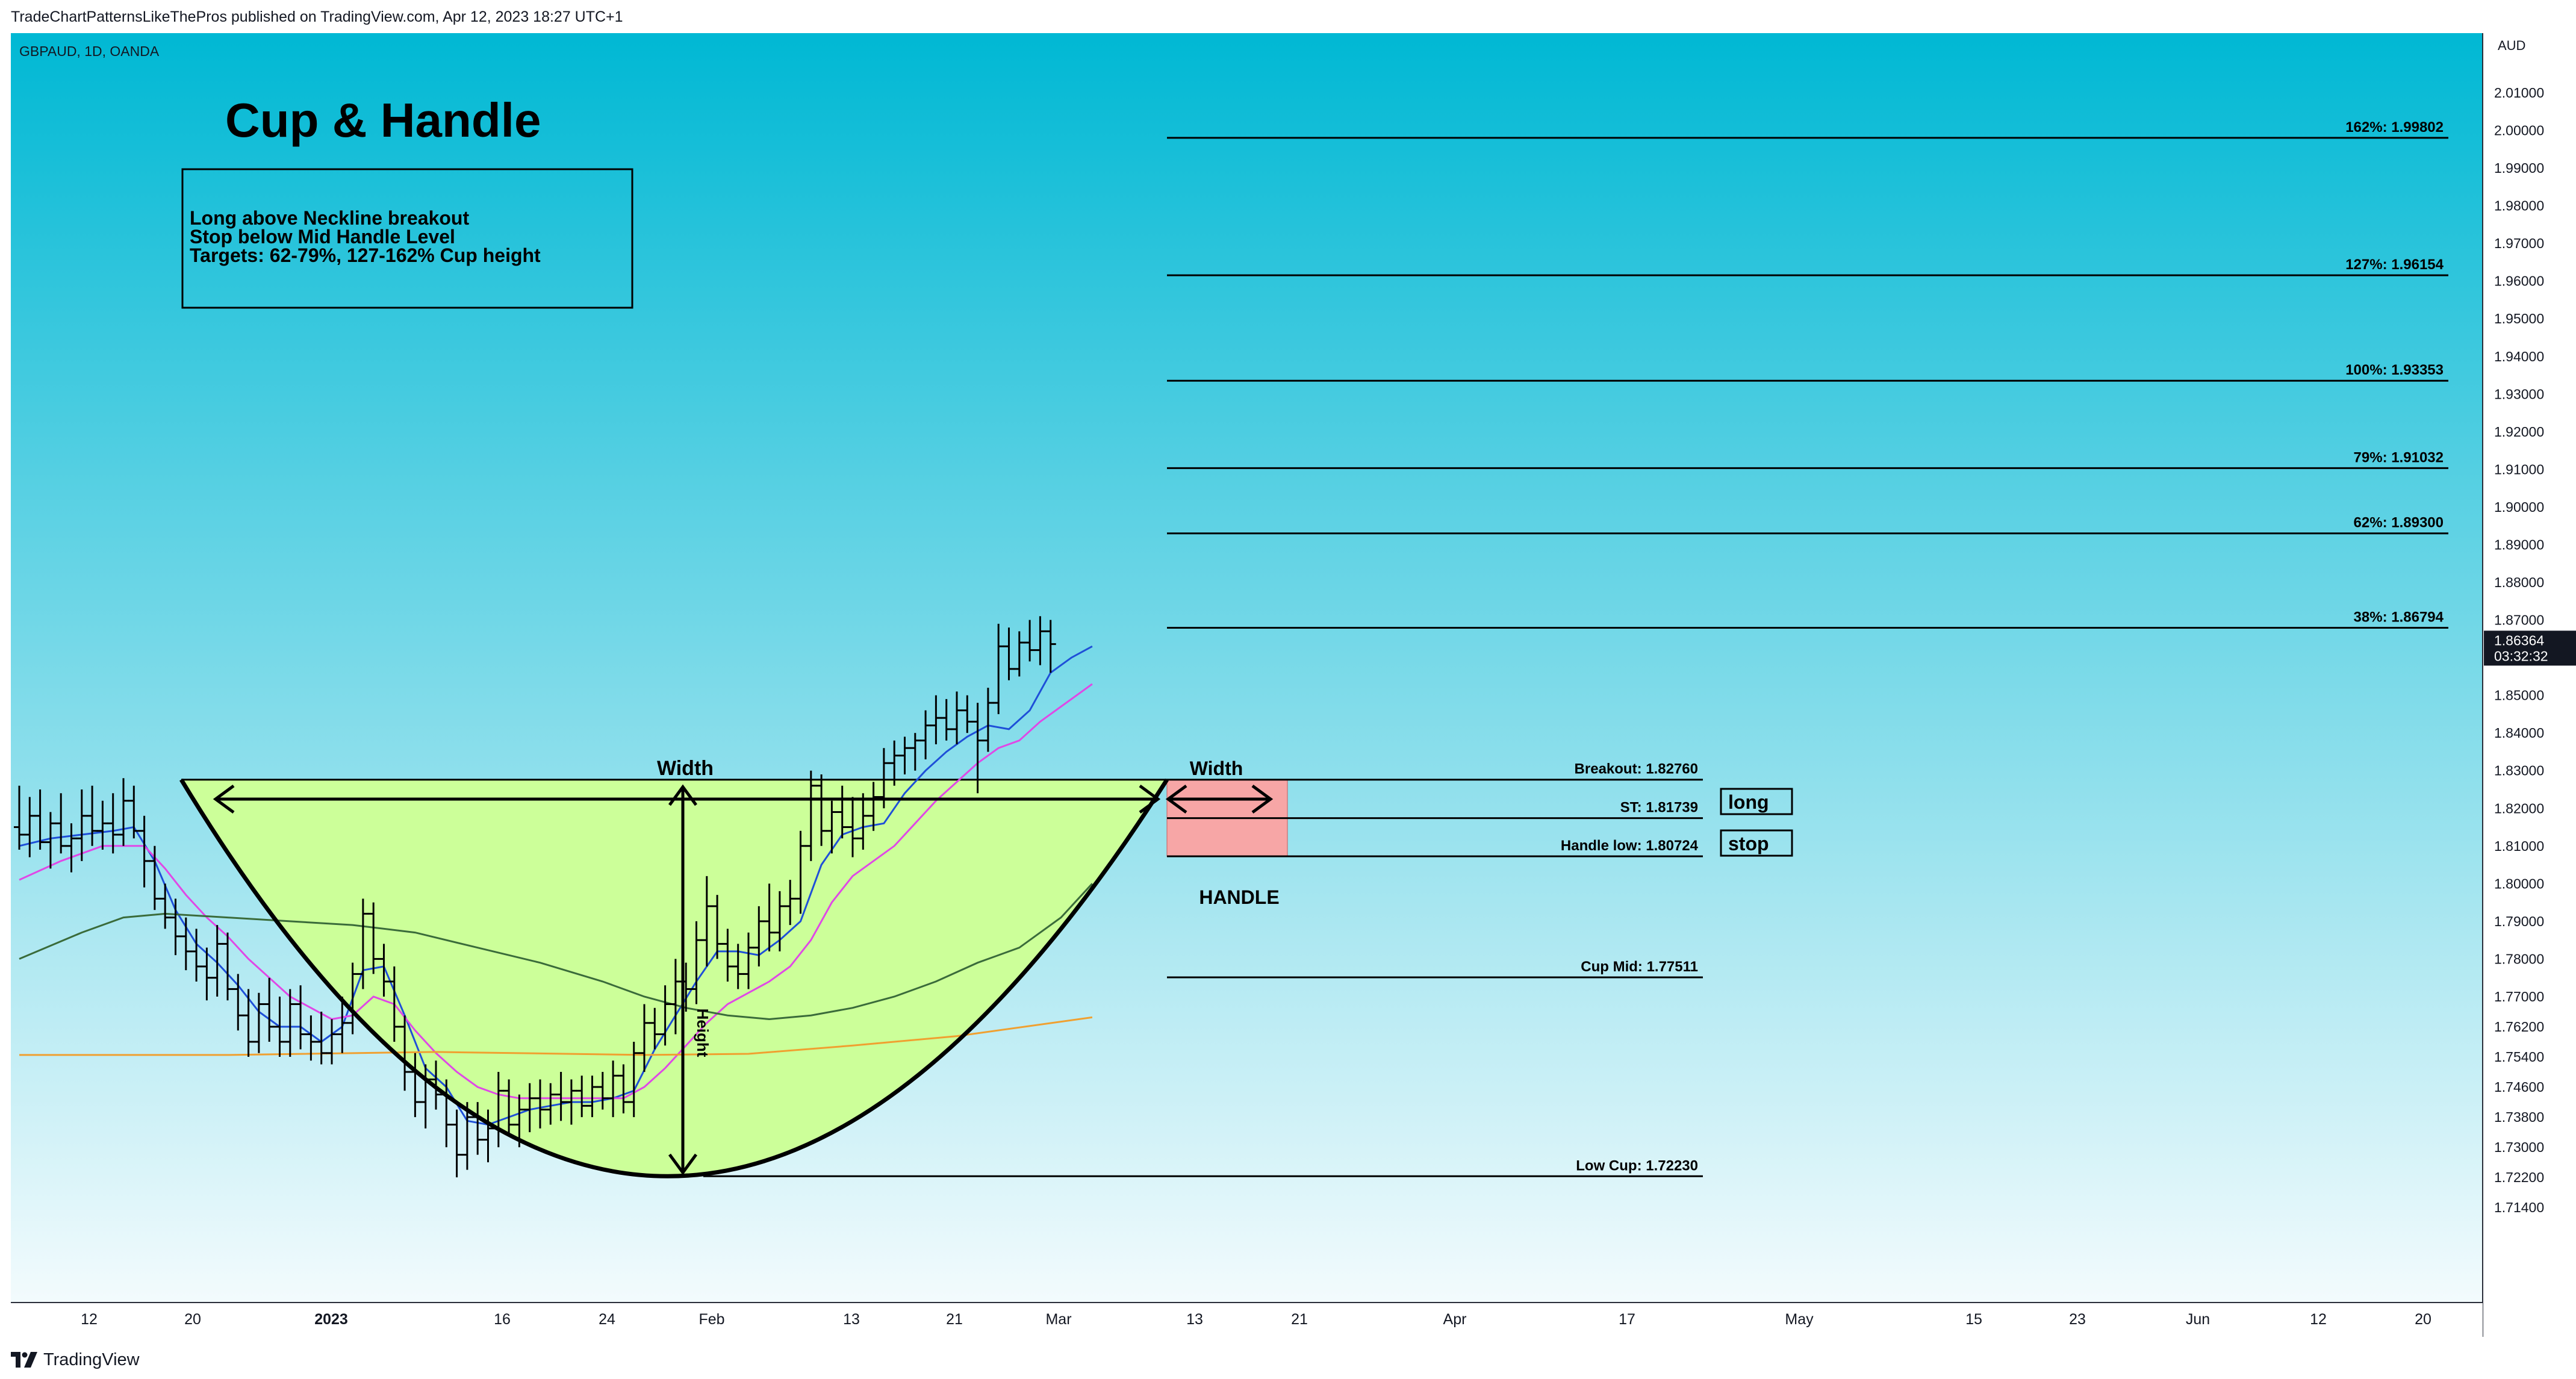  What do you see at coordinates (1247, 1320) in the screenshot?
I see `time-axis-background` at bounding box center [1247, 1320].